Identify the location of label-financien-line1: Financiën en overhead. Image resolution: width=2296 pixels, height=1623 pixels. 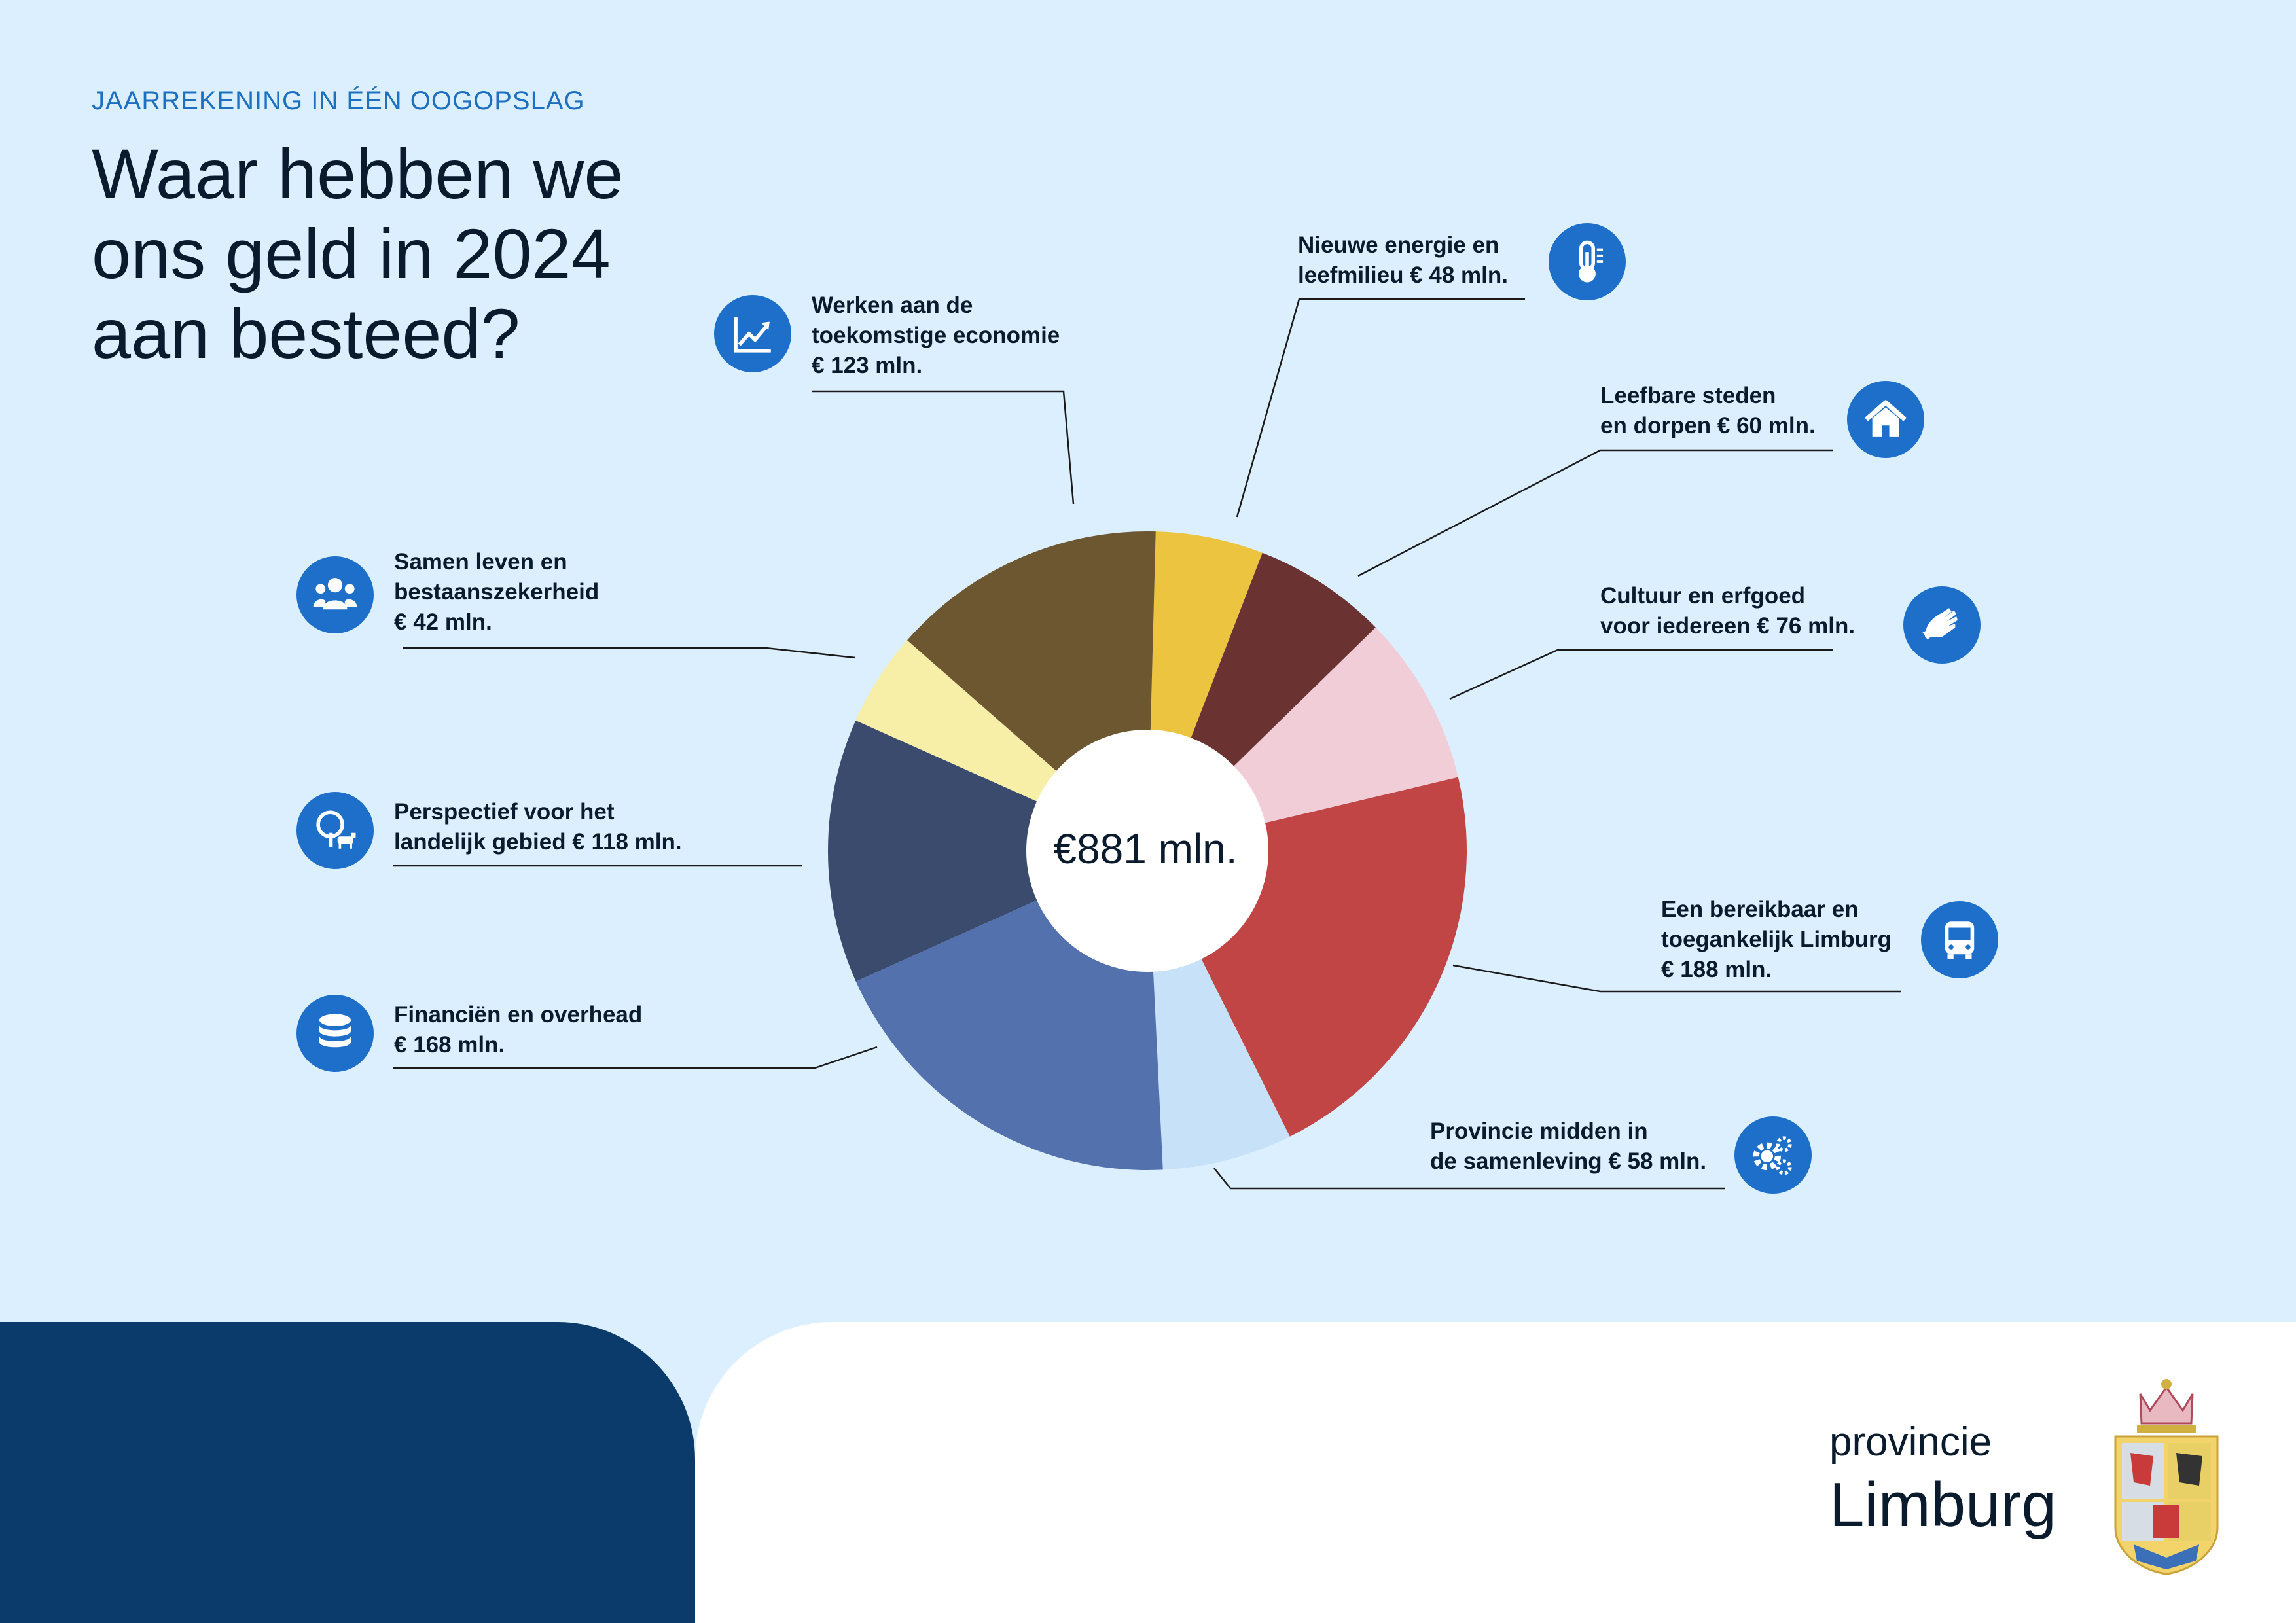
(518, 1015).